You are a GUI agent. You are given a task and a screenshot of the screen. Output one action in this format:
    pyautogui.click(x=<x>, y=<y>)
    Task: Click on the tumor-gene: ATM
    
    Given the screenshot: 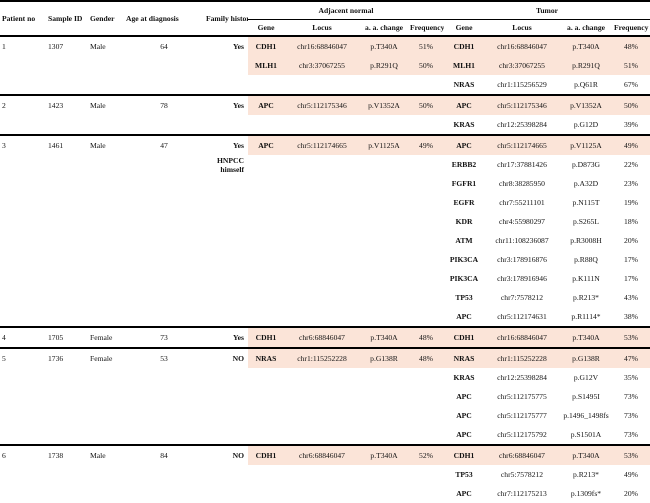 What is the action you would take?
    pyautogui.click(x=464, y=240)
    